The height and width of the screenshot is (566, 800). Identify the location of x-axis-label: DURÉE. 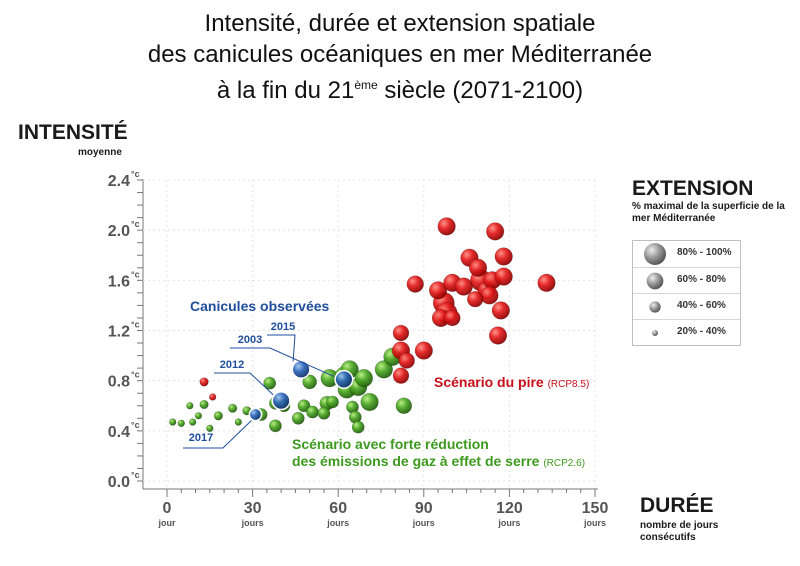
(677, 505).